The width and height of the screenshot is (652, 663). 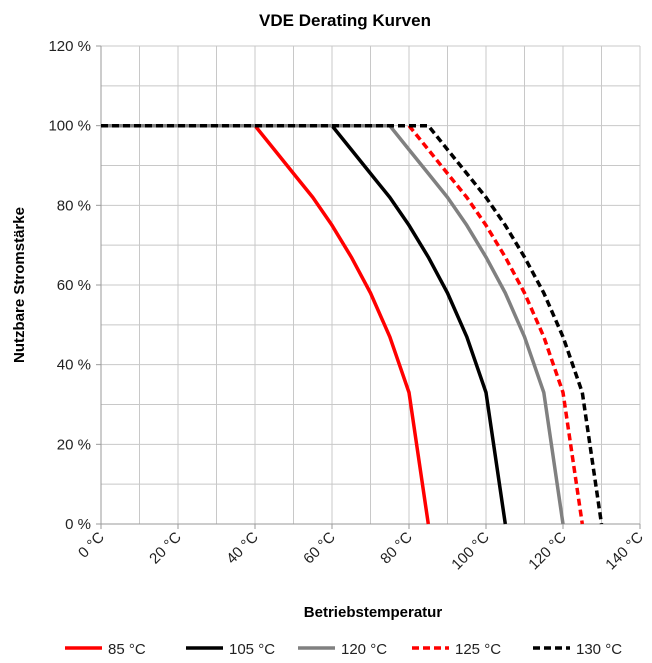 I want to click on legend-label: 120 °C, so click(x=364, y=649).